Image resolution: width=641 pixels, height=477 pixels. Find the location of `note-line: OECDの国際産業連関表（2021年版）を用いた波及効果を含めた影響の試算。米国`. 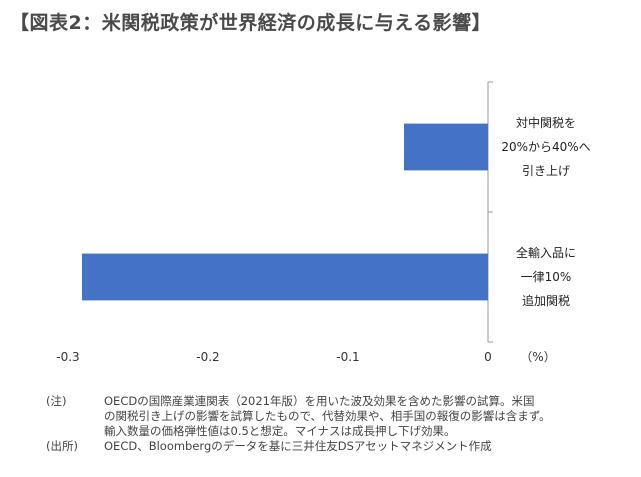

note-line: OECDの国際産業連関表（2021年版）を用いた波及効果を含めた影響の試算。米国 is located at coordinates (319, 401).